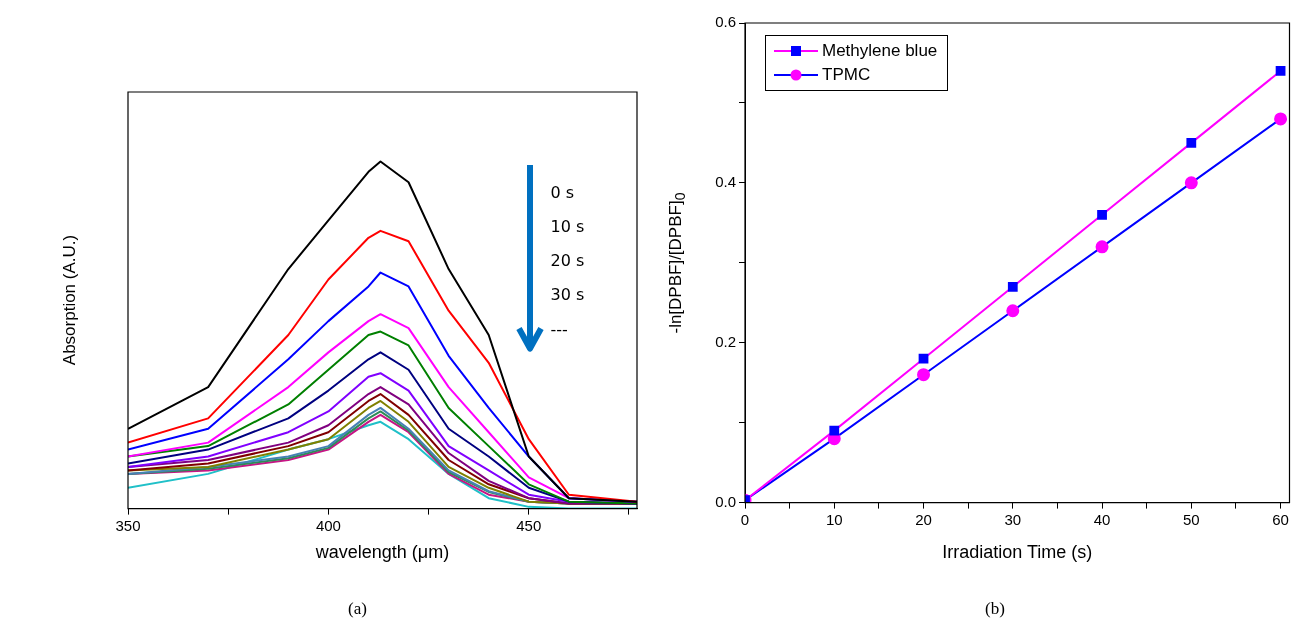 This screenshot has height=626, width=1297. What do you see at coordinates (880, 51) in the screenshot?
I see `legend-label: Methylene blue` at bounding box center [880, 51].